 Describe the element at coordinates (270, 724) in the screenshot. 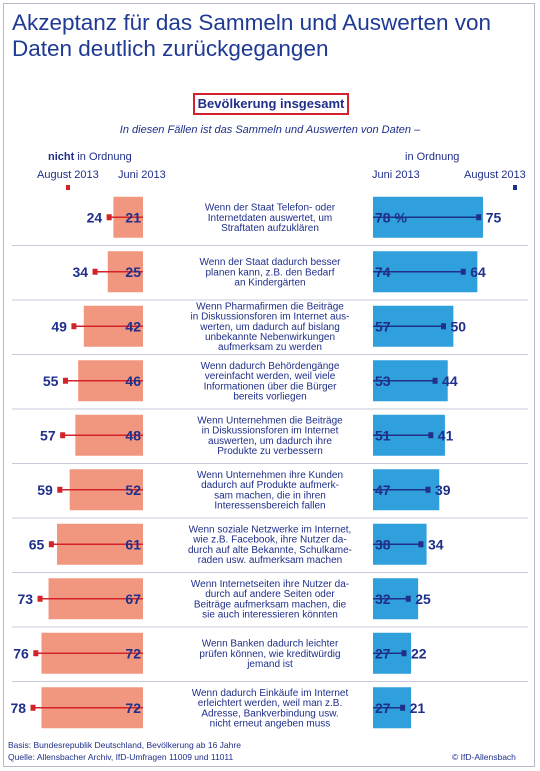

I see `category-label: nicht erneut angeben muss` at that location.